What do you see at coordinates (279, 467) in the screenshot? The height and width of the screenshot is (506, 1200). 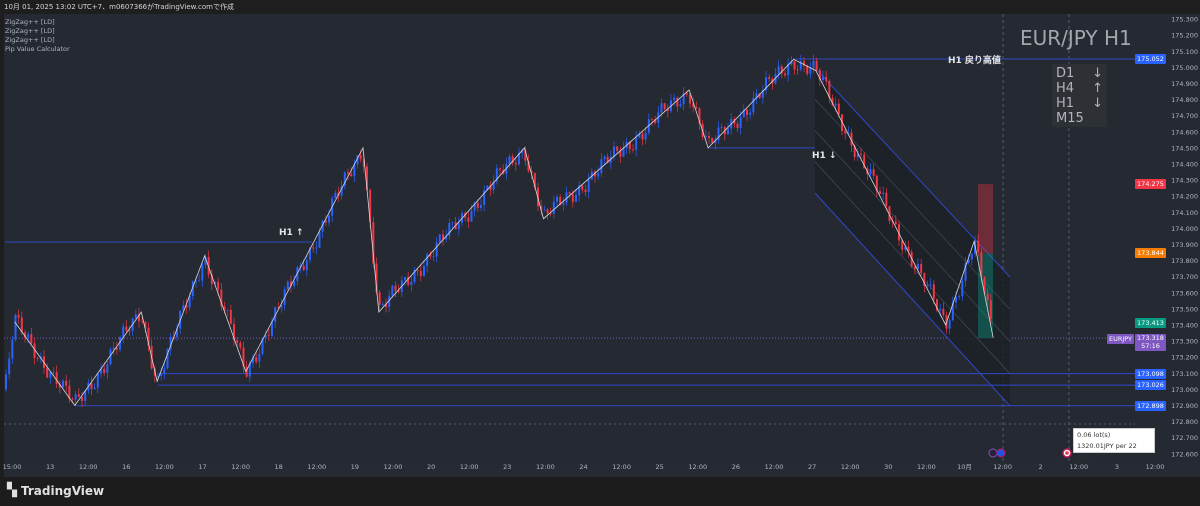 I see `x-tick-label: 18` at bounding box center [279, 467].